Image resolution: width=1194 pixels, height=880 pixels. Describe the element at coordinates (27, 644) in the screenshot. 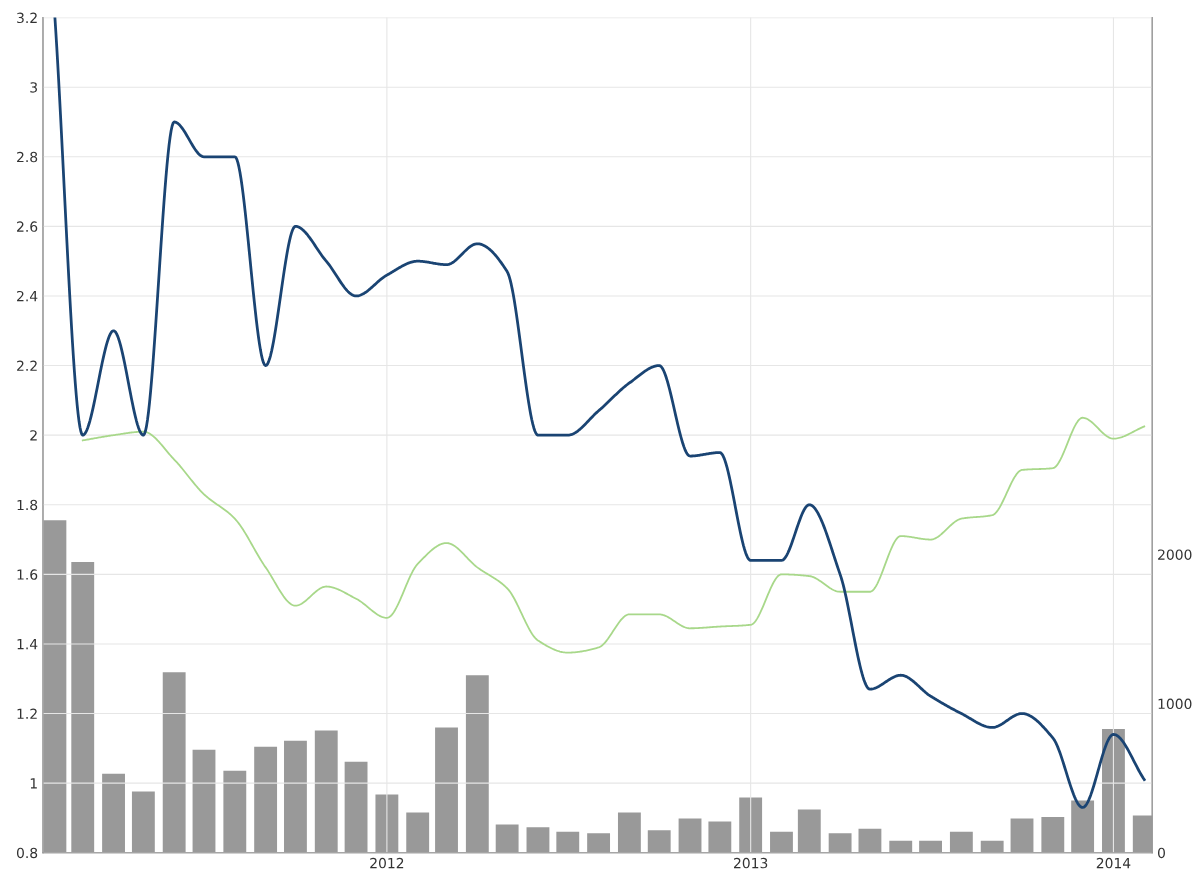

I see `y-tick-label: 1.4` at that location.